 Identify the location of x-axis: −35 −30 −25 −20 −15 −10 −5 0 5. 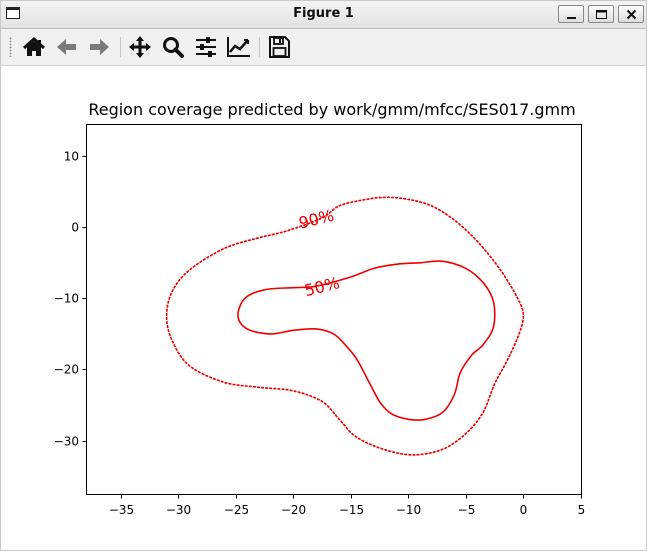
(347, 505).